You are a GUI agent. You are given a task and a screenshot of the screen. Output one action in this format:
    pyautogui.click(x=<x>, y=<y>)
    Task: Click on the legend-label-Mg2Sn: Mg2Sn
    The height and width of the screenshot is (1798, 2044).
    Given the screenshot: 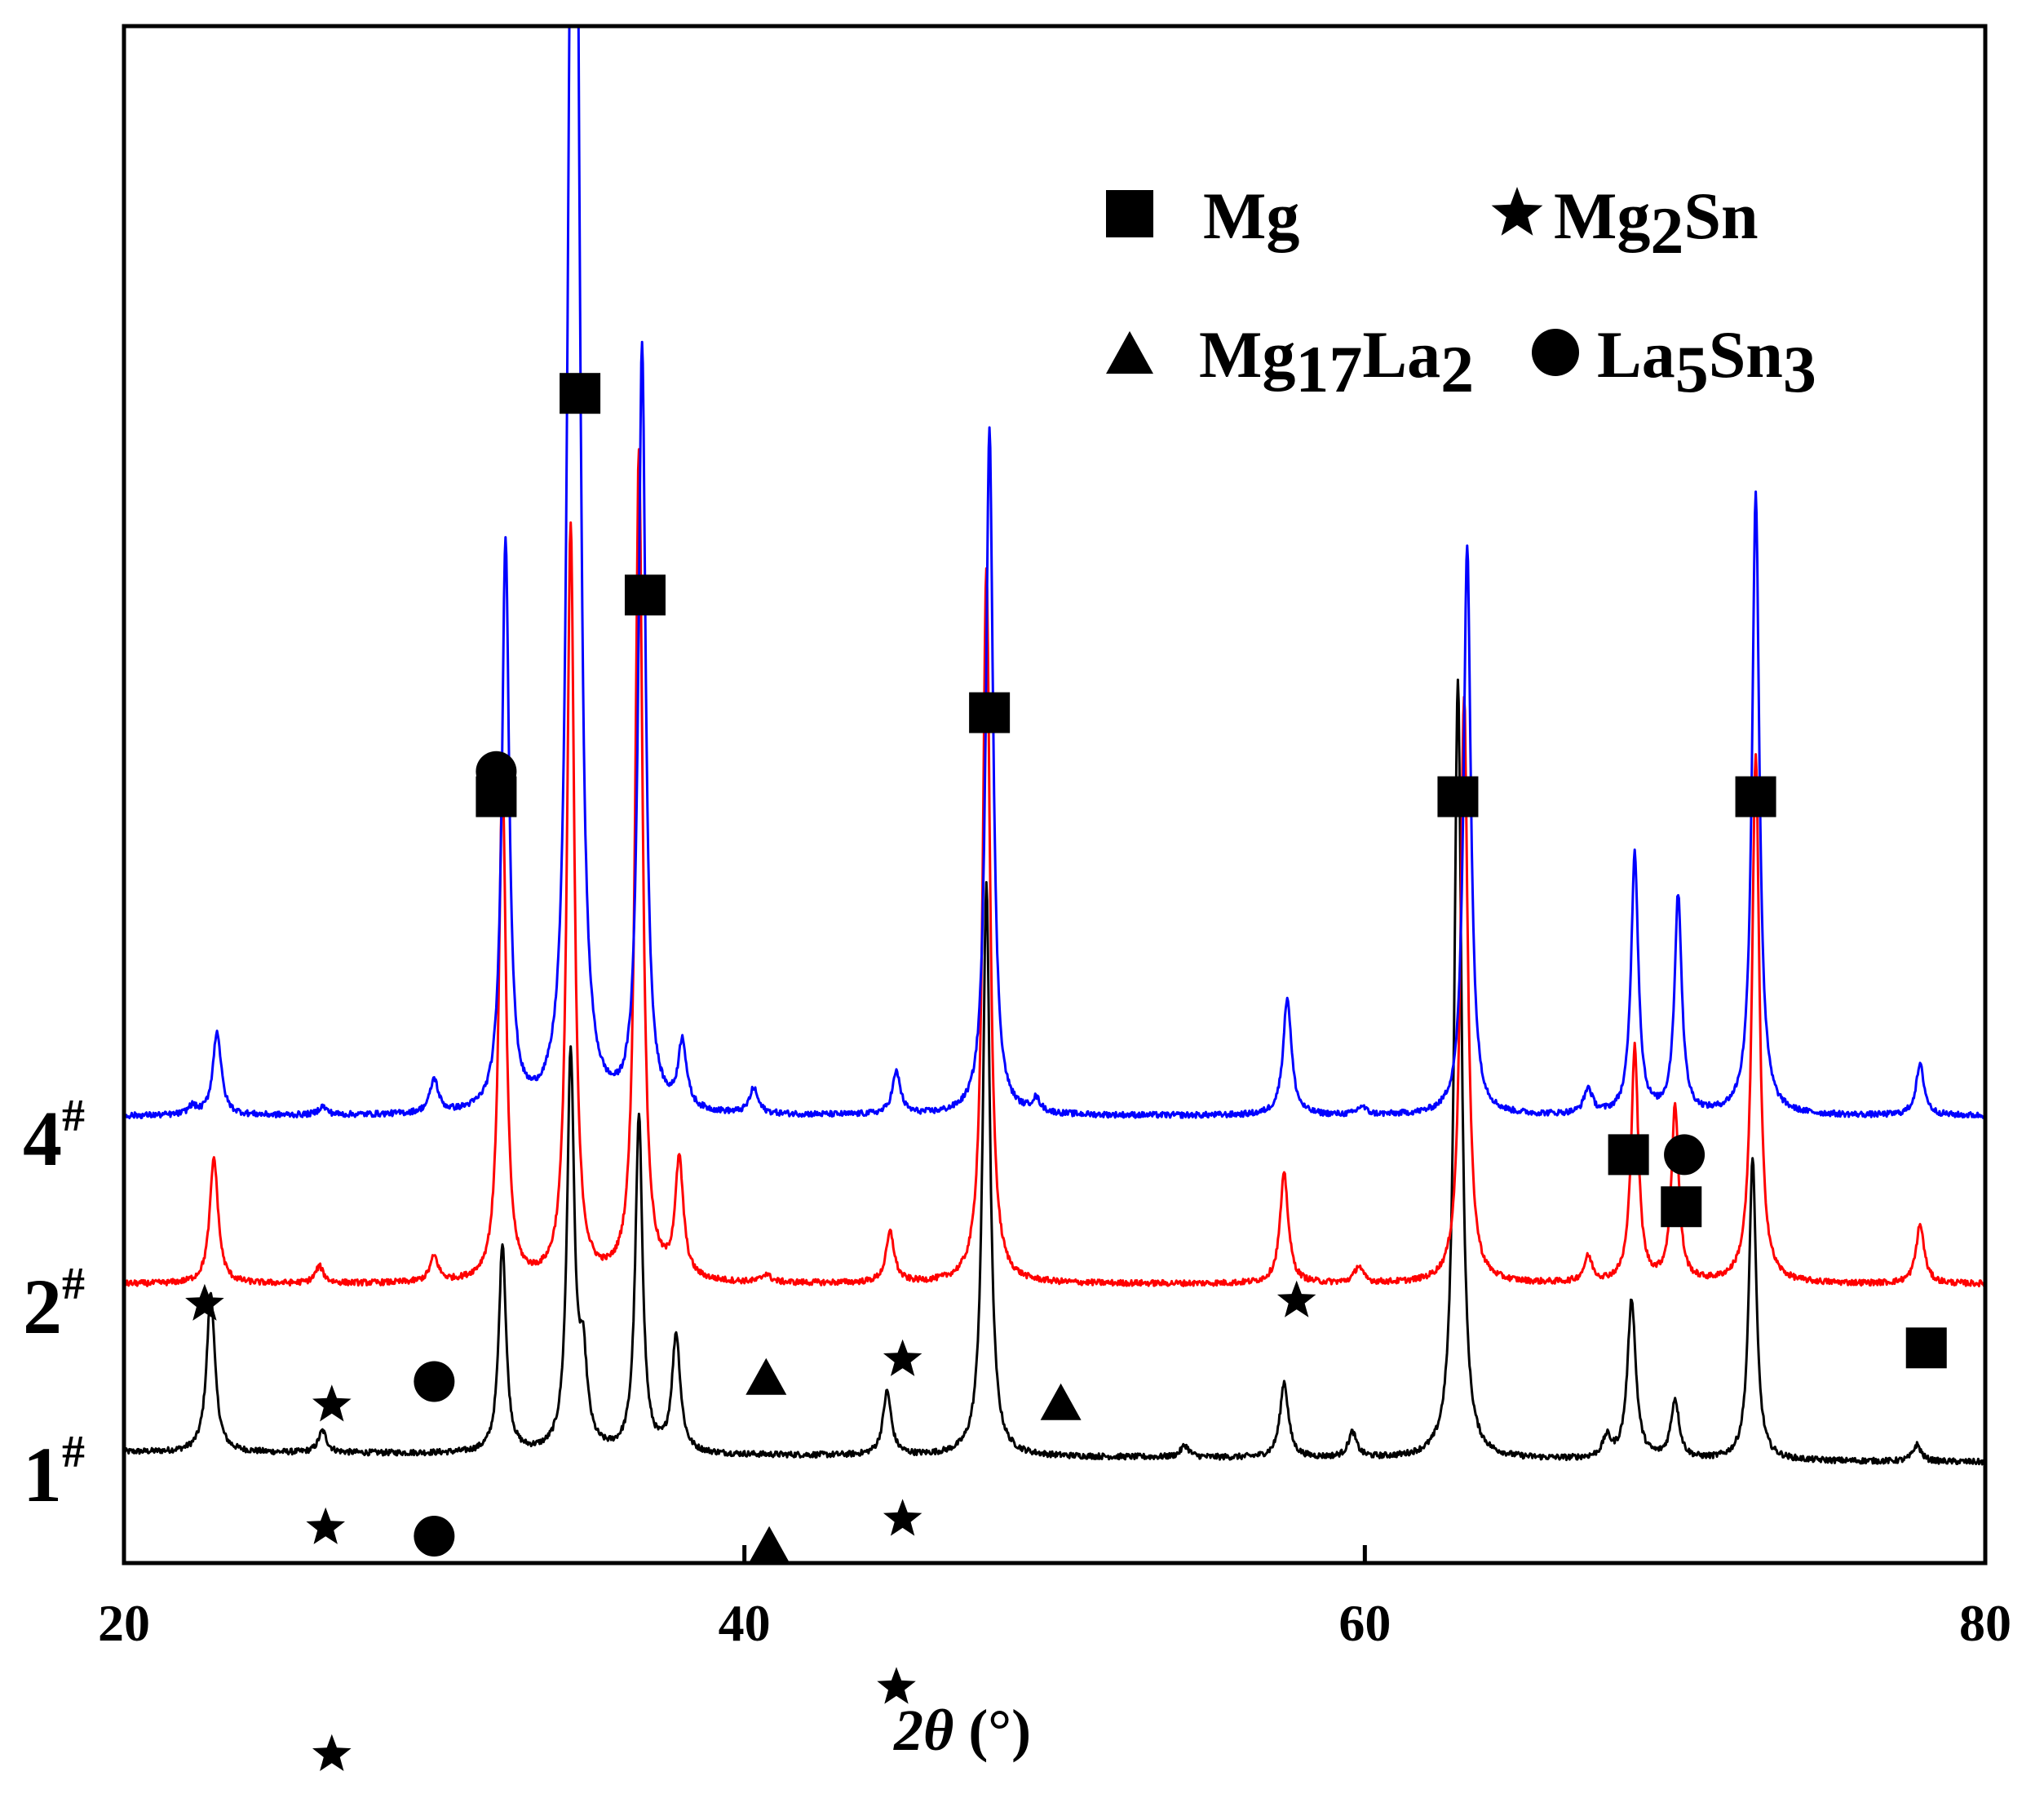 What is the action you would take?
    pyautogui.click(x=1657, y=224)
    